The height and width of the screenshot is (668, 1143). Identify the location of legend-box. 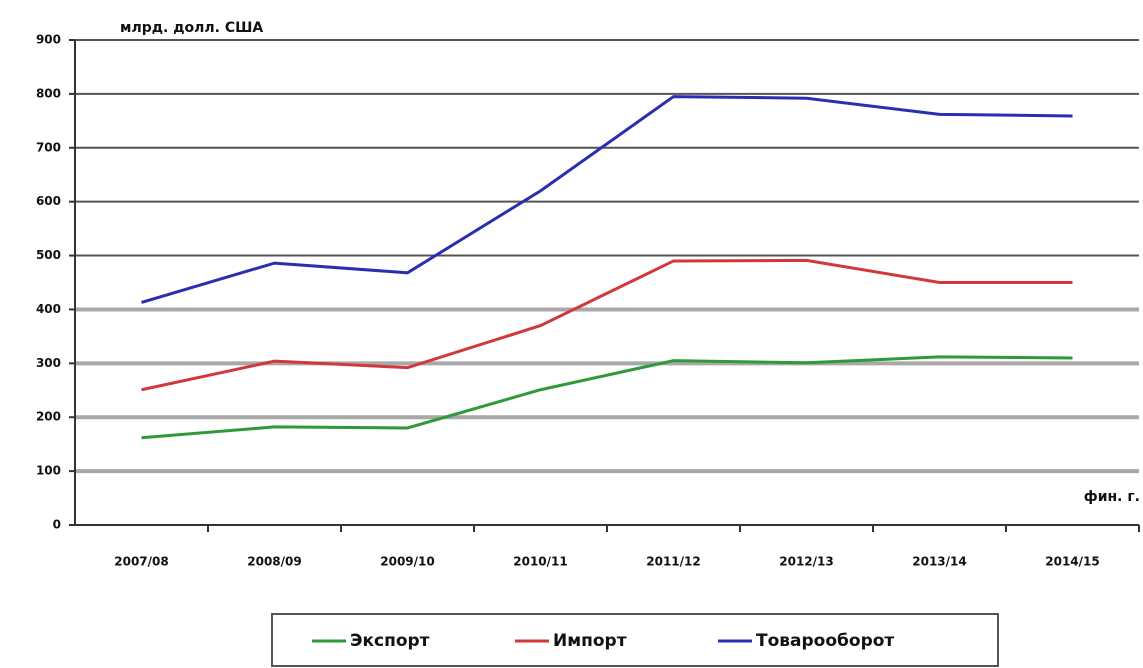
(635, 640).